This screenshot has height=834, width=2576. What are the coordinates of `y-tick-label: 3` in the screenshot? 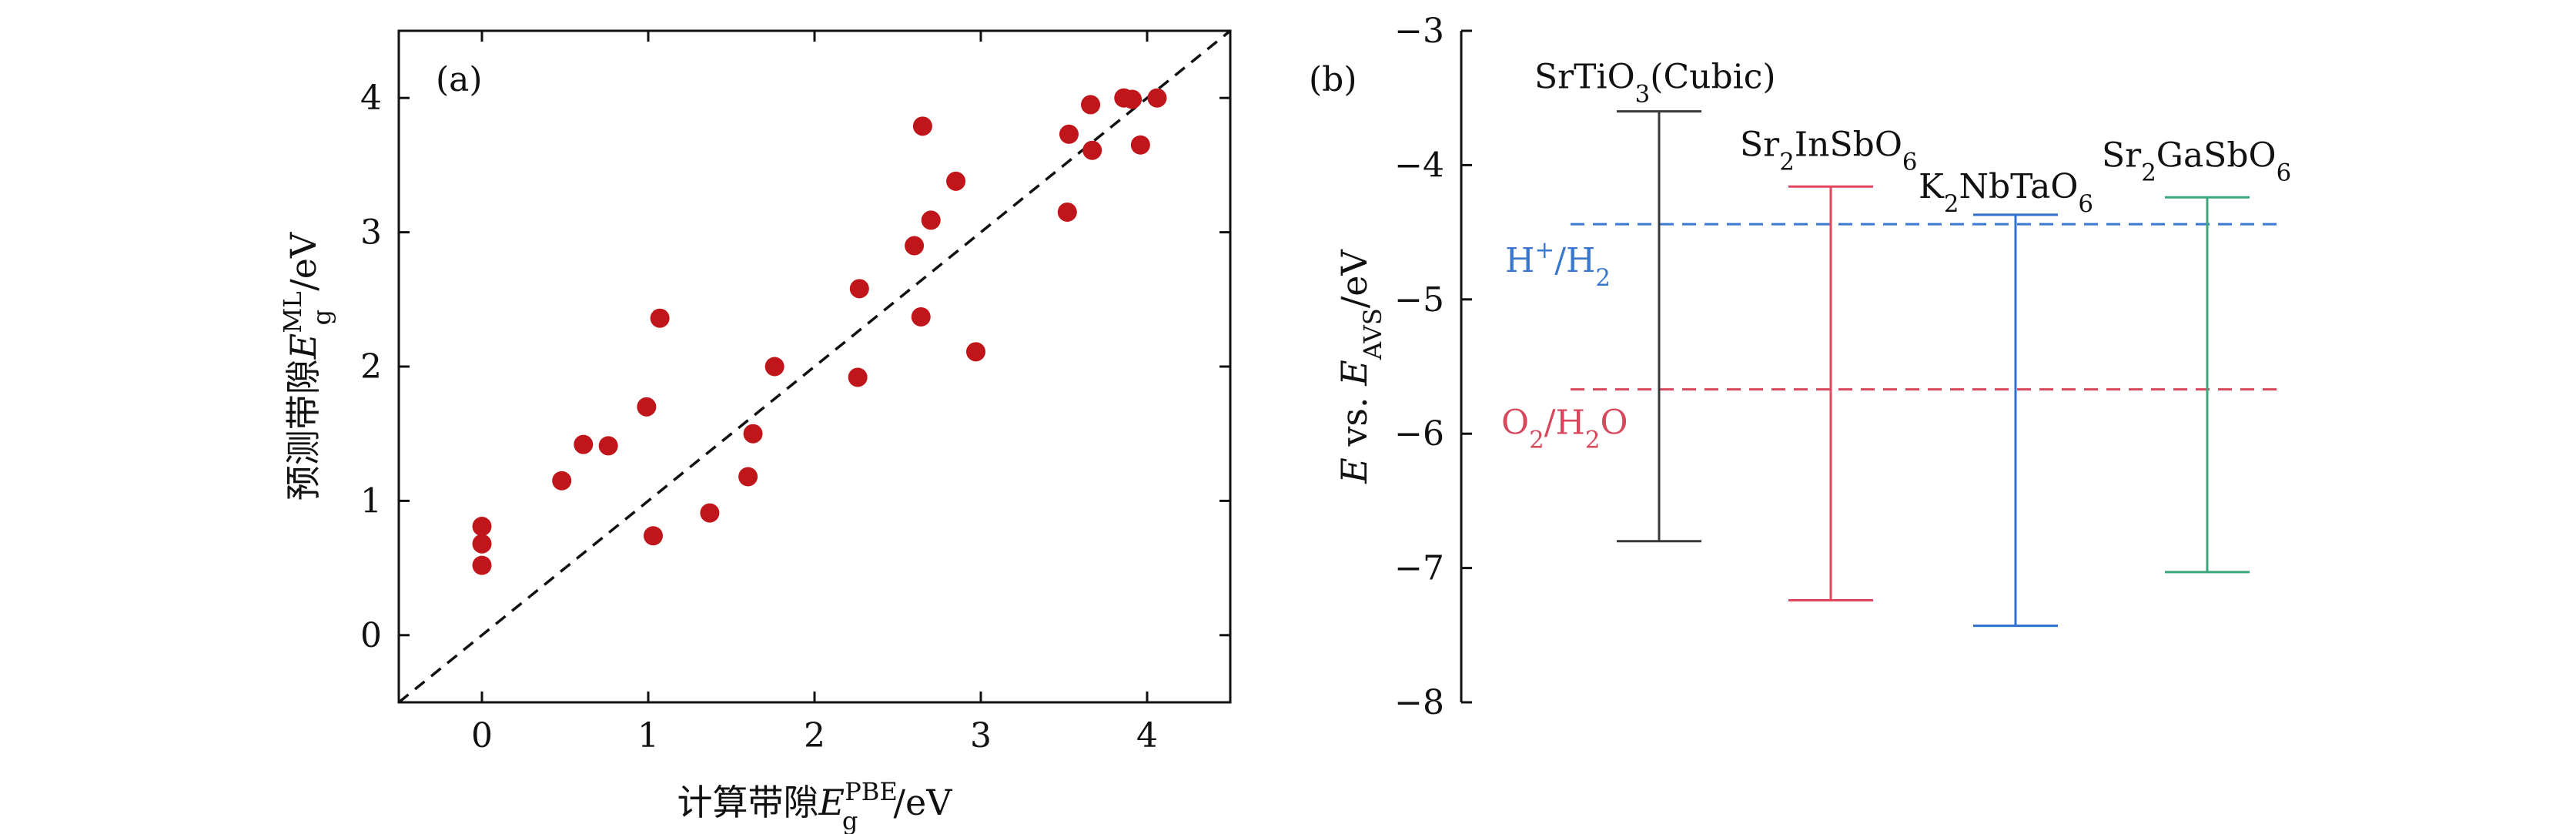 It's located at (371, 233).